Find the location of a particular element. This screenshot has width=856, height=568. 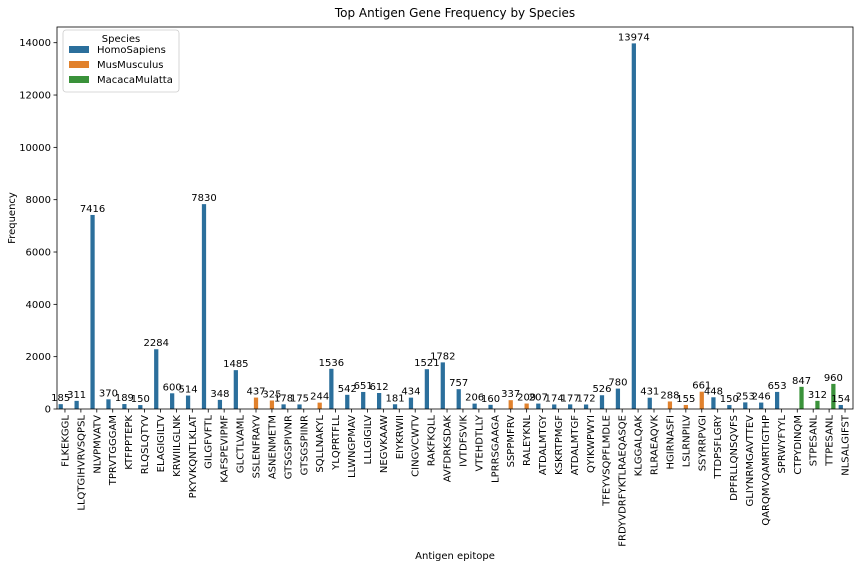

bar-frdyvdrfyktlraeqasqe is located at coordinates (618, 398).